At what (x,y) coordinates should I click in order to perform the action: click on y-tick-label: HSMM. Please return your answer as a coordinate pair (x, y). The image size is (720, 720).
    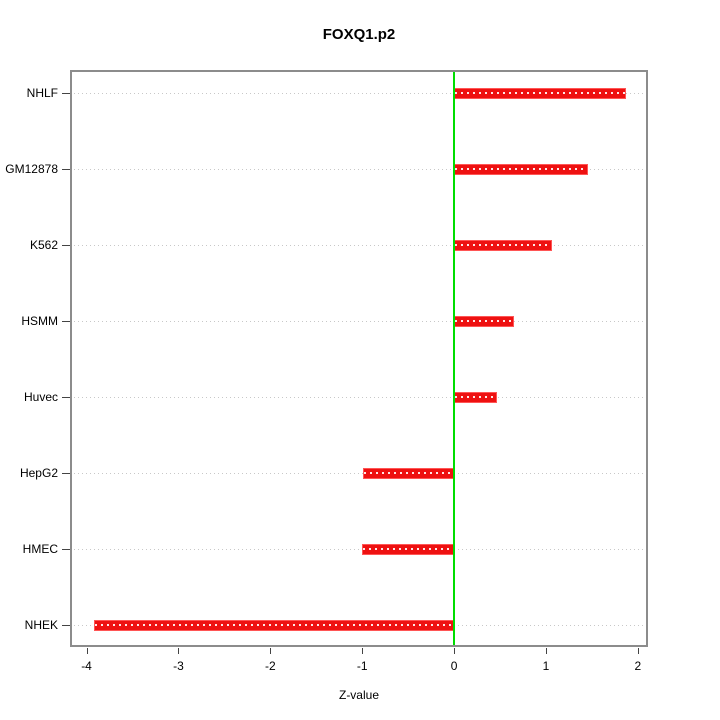
    Looking at the image, I should click on (39, 321).